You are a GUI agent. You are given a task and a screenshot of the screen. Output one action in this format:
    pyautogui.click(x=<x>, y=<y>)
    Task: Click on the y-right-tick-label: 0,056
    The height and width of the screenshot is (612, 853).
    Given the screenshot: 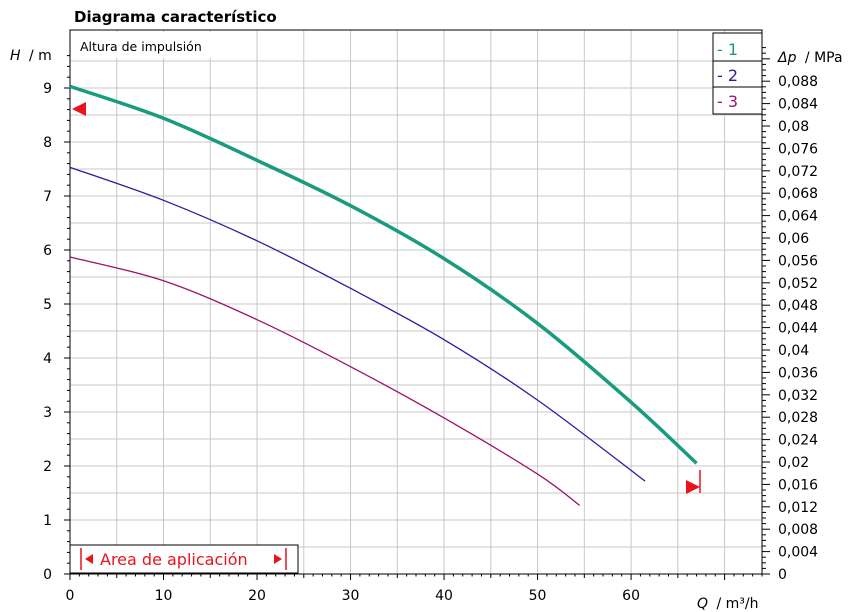 What is the action you would take?
    pyautogui.click(x=798, y=261)
    